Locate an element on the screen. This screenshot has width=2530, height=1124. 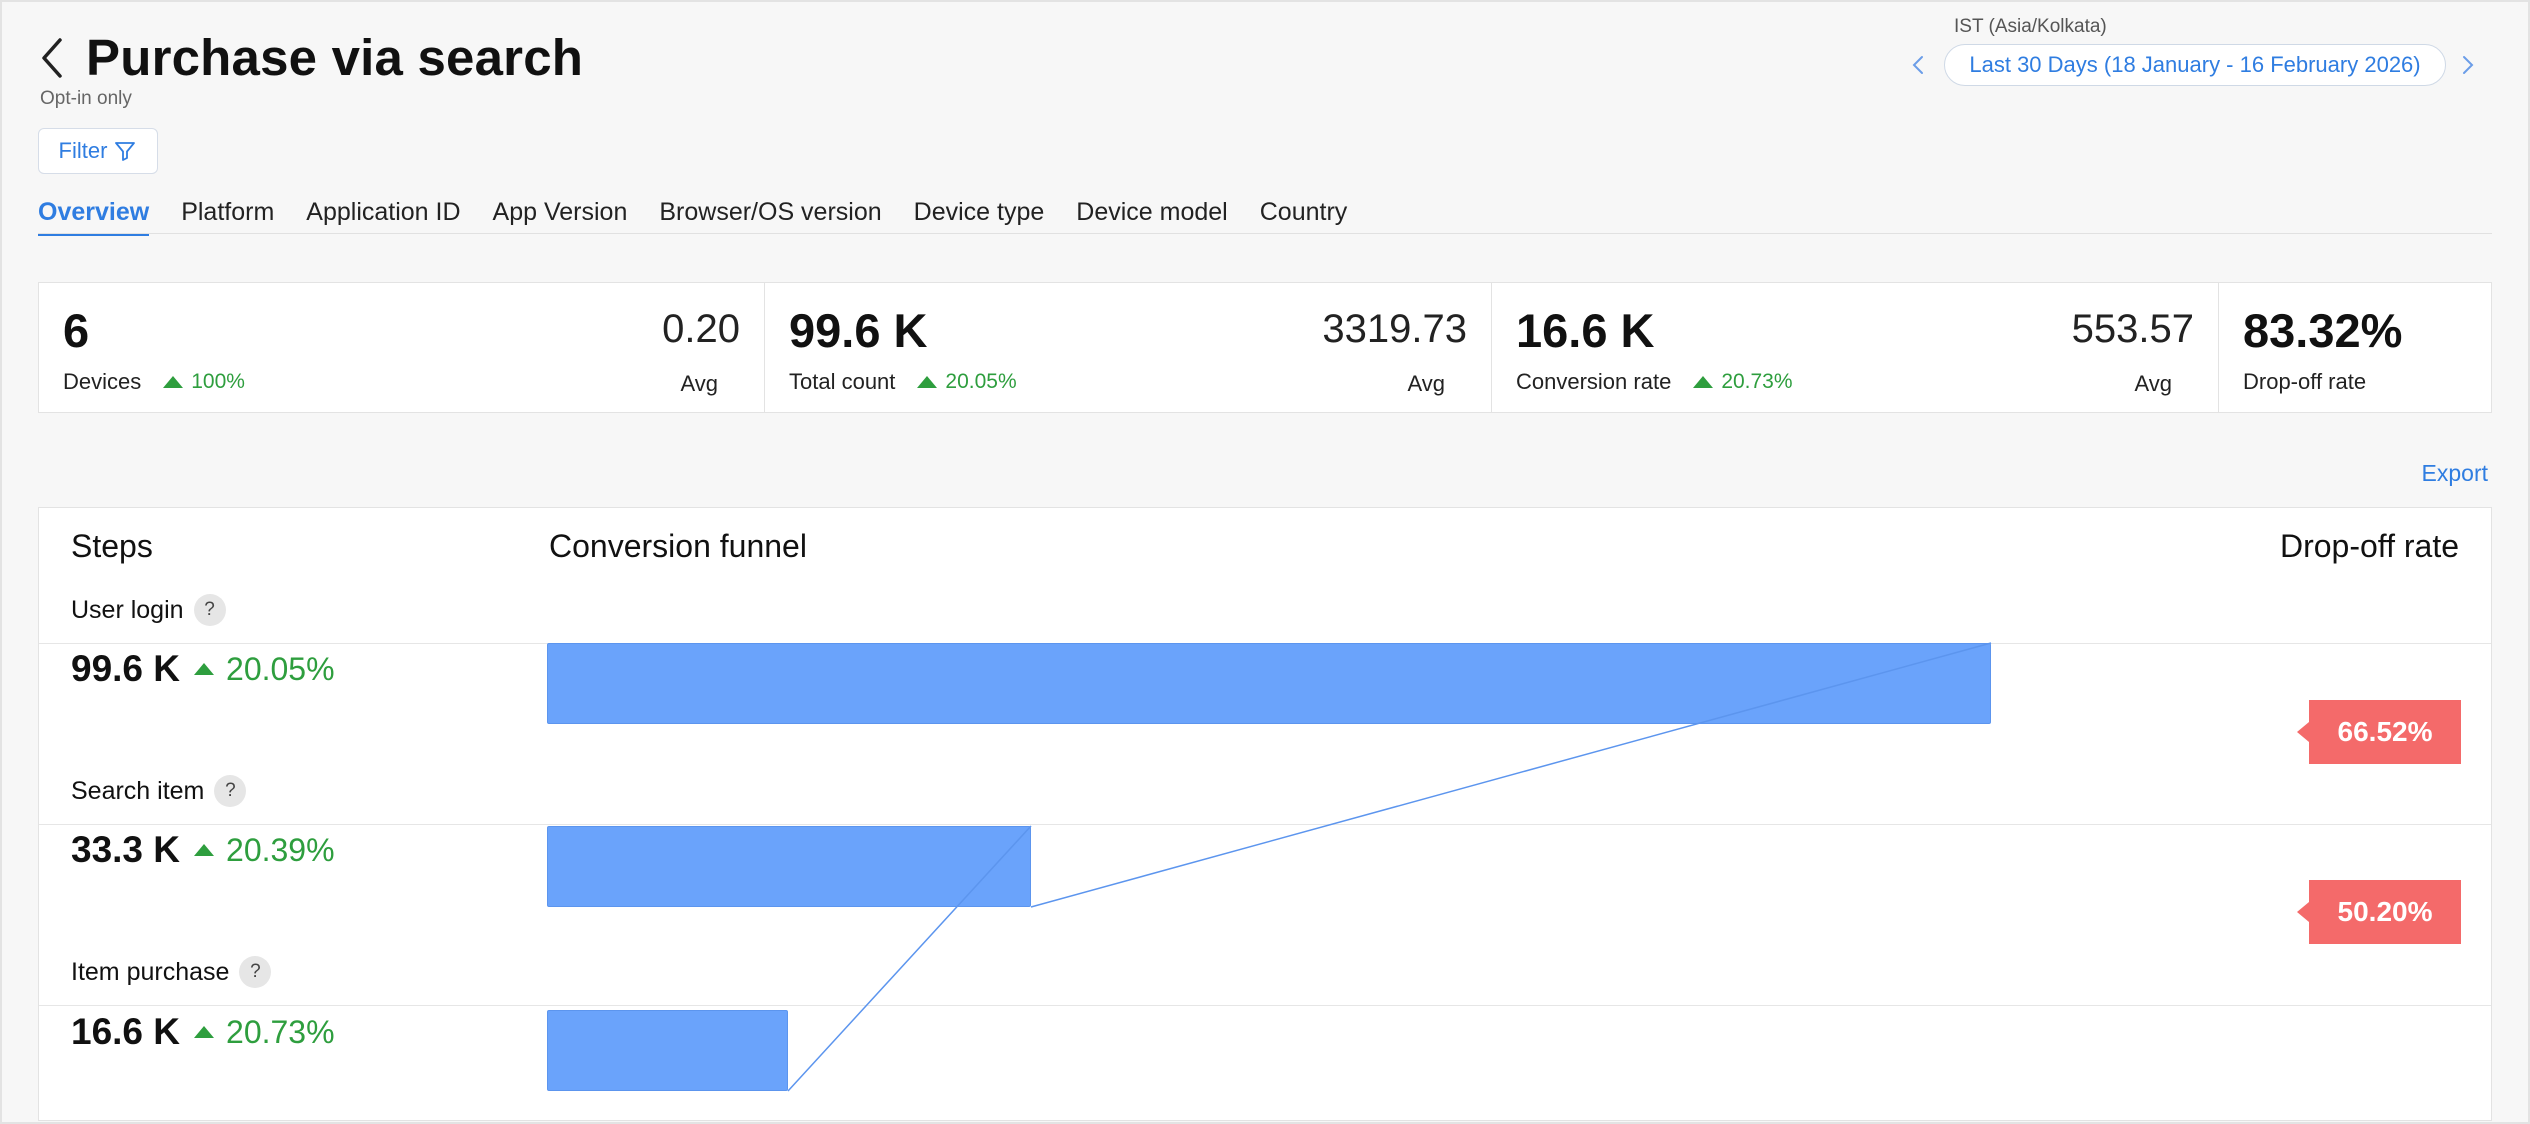
filter-button: Filter is located at coordinates (98, 151).